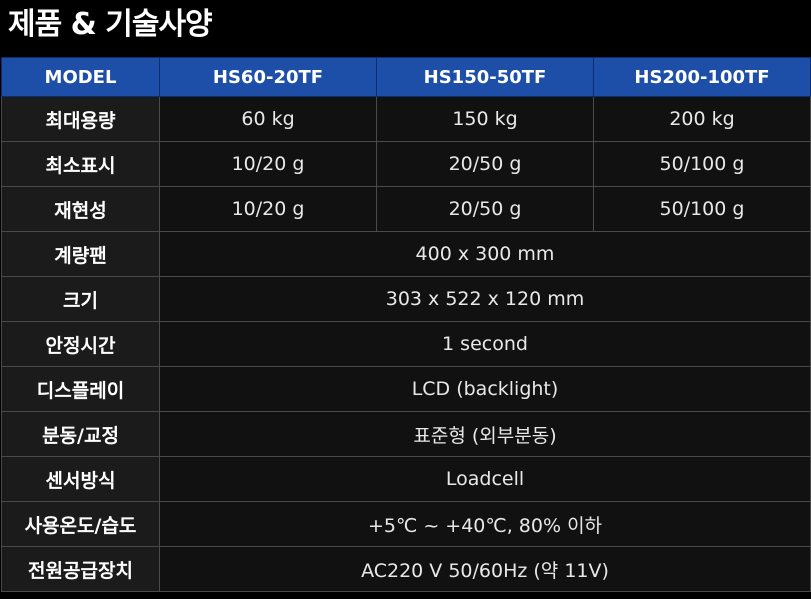  What do you see at coordinates (485, 434) in the screenshot?
I see `table-cell: 표준형 (외부분동)` at bounding box center [485, 434].